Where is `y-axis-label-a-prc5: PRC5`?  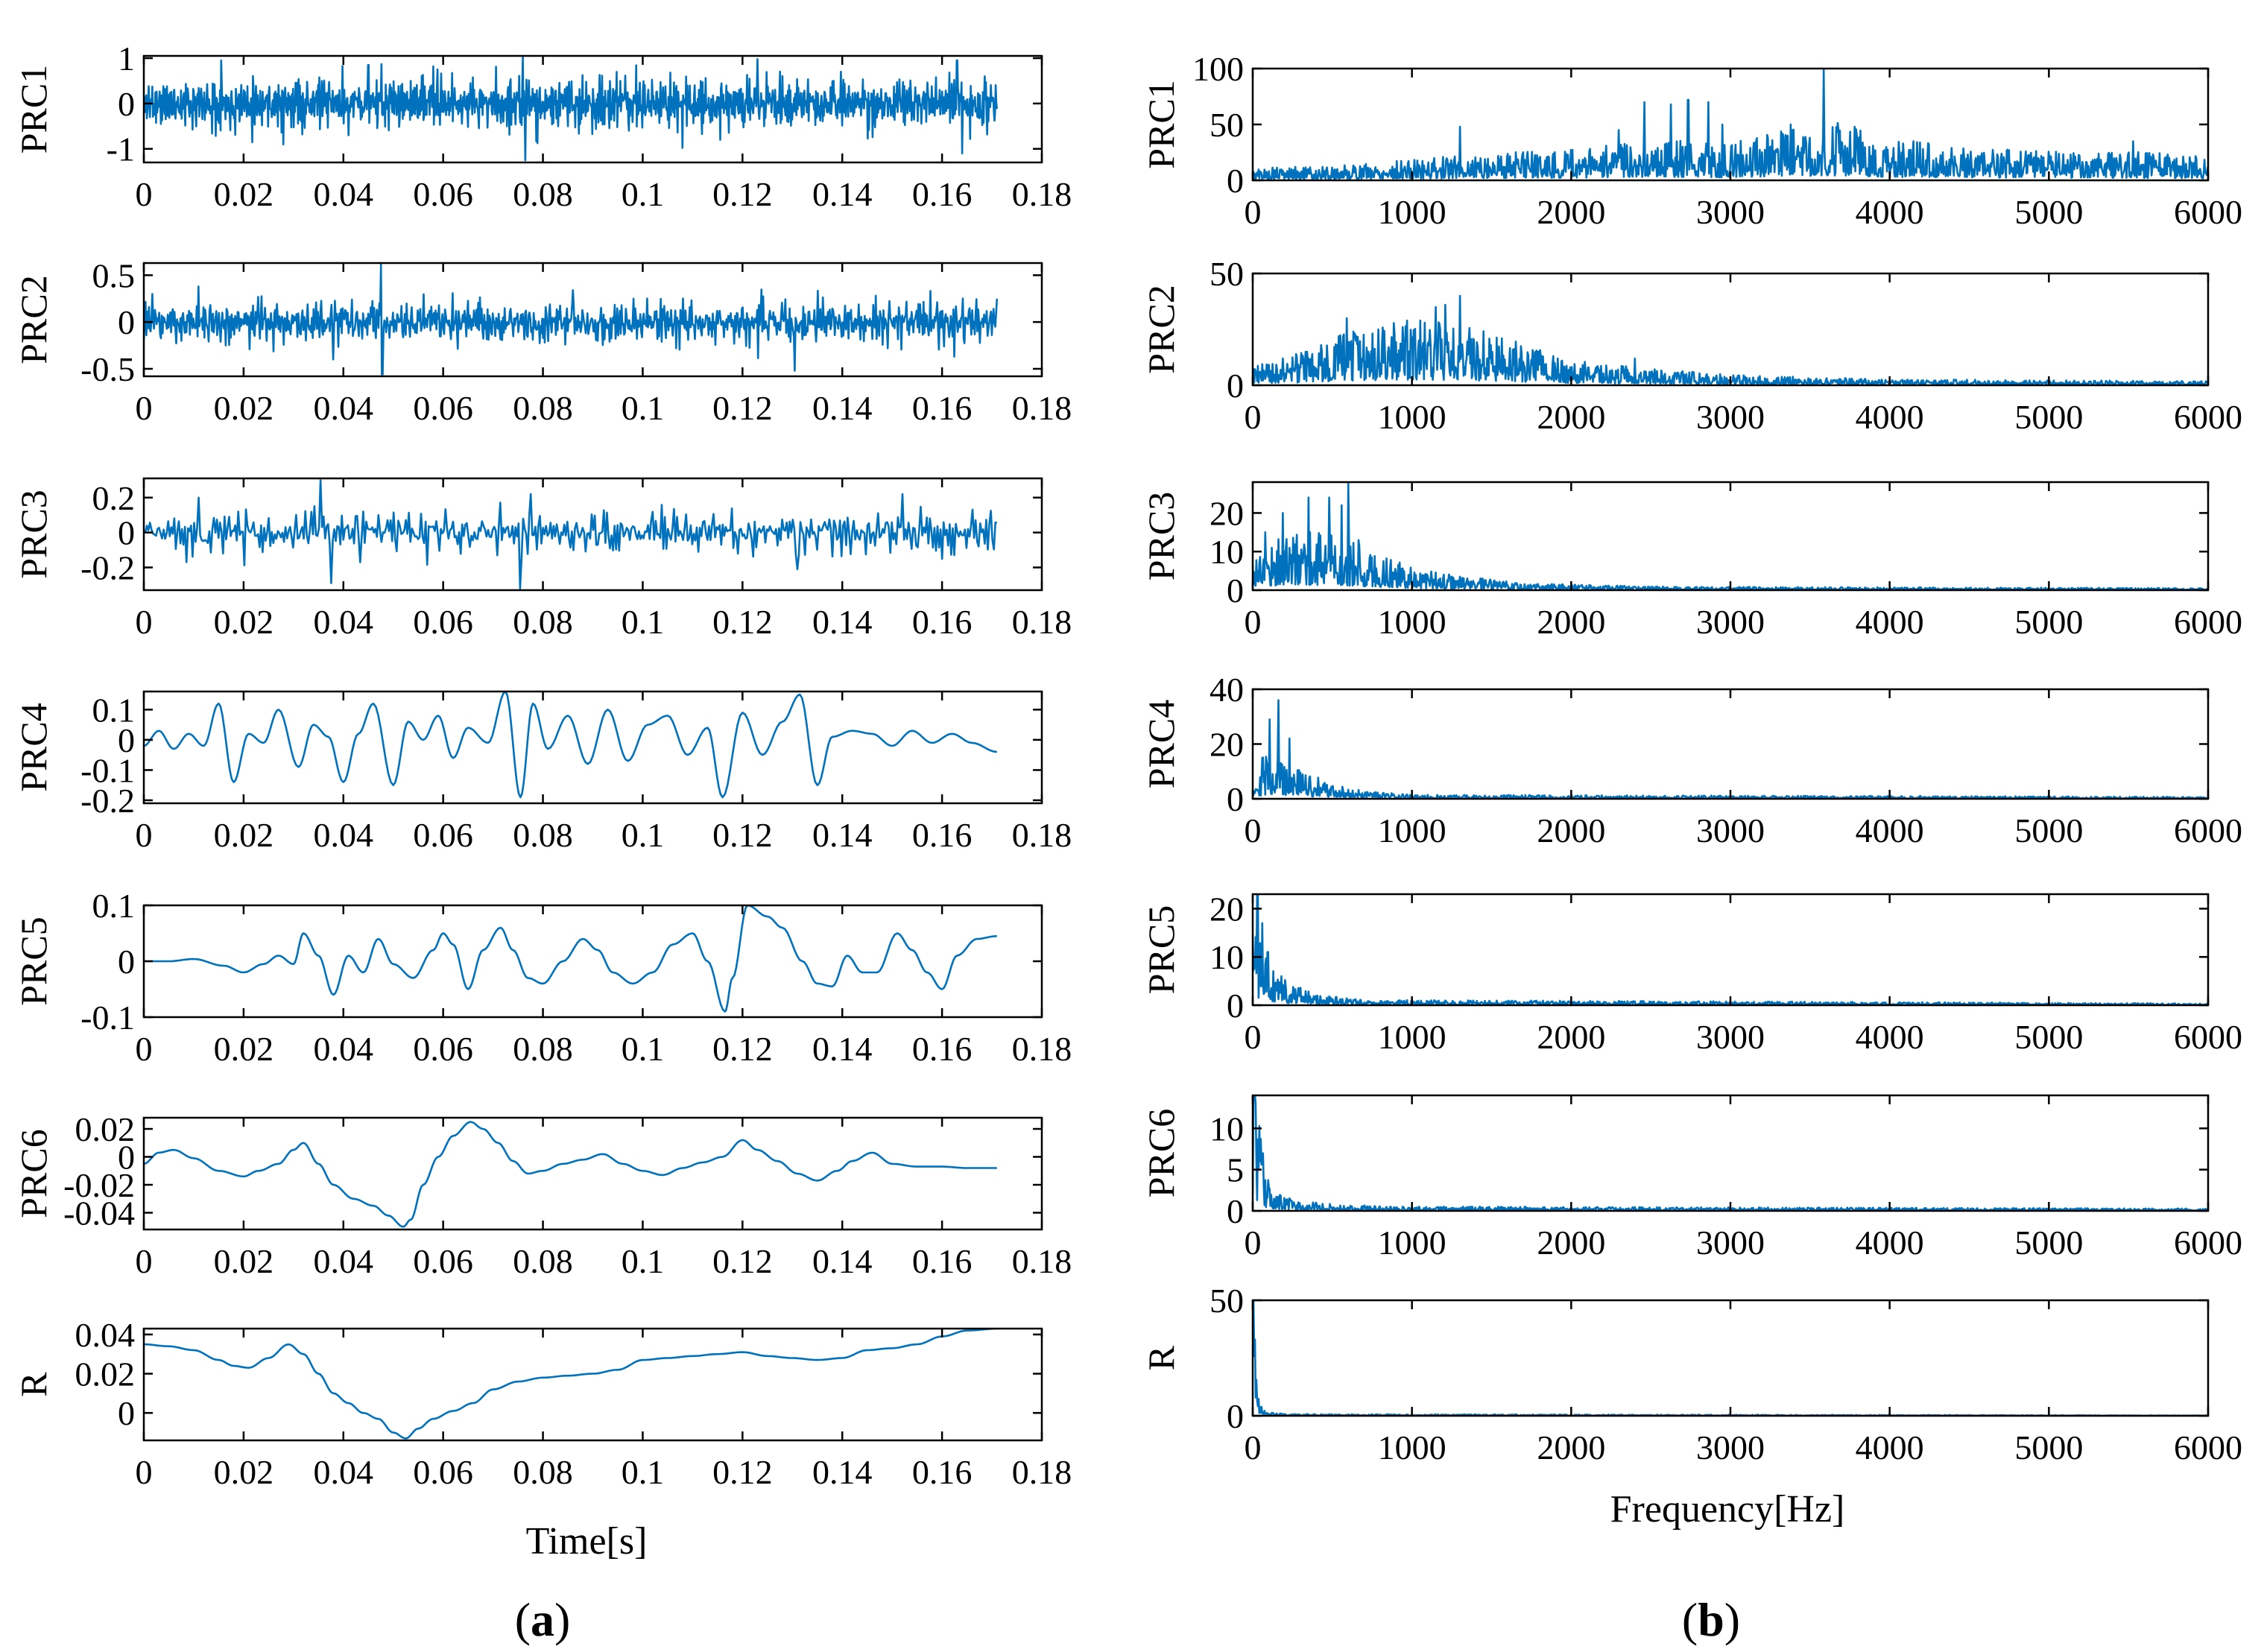 y-axis-label-a-prc5: PRC5 is located at coordinates (33, 962).